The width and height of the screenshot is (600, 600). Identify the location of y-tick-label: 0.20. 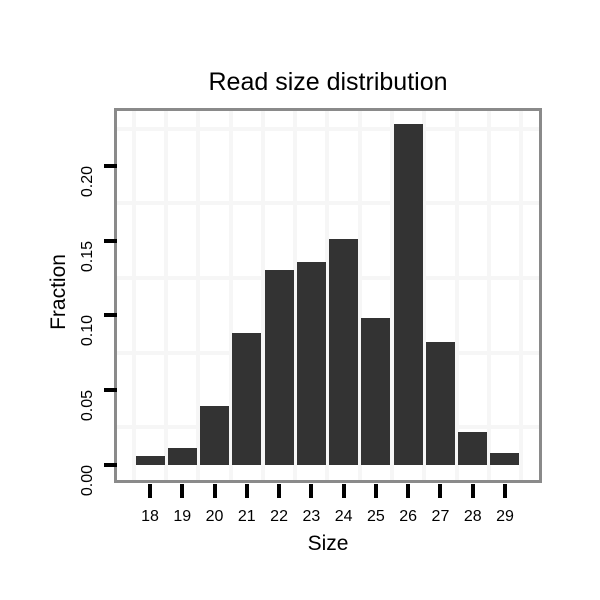
(87, 182).